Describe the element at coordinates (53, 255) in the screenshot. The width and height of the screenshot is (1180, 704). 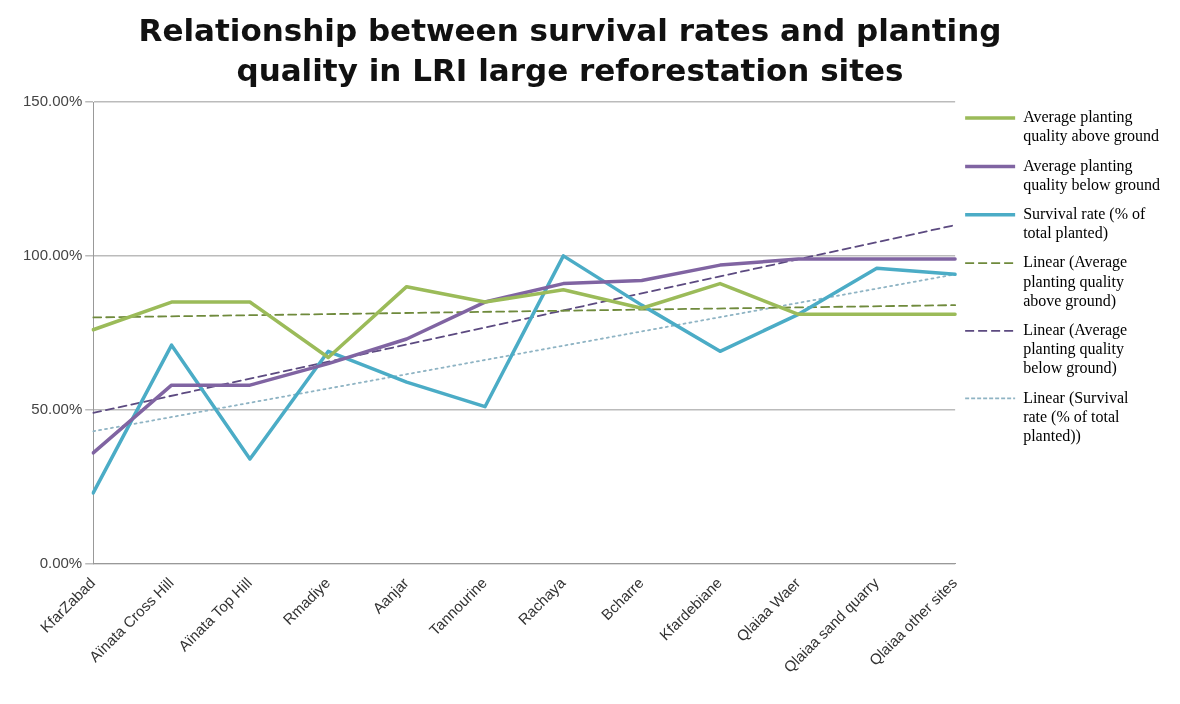
I see `y-tick-label: 100.00%` at that location.